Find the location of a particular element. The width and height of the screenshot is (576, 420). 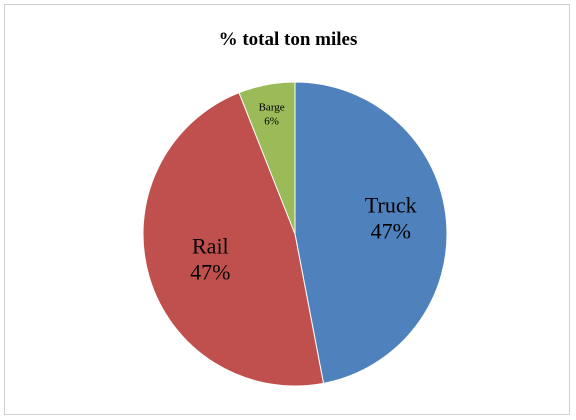

slice-label-rail: Rail is located at coordinates (210, 245).